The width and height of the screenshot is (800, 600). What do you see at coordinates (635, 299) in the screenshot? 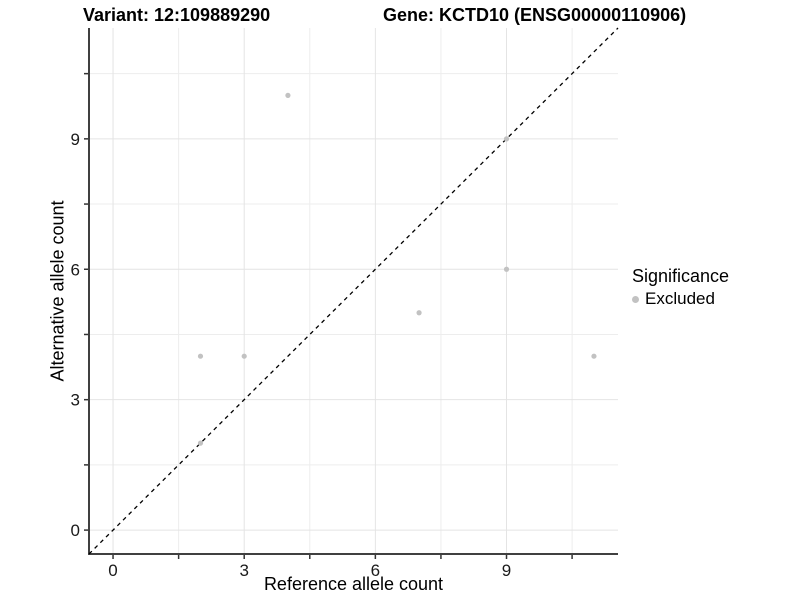
I see `legend-point-icon` at bounding box center [635, 299].